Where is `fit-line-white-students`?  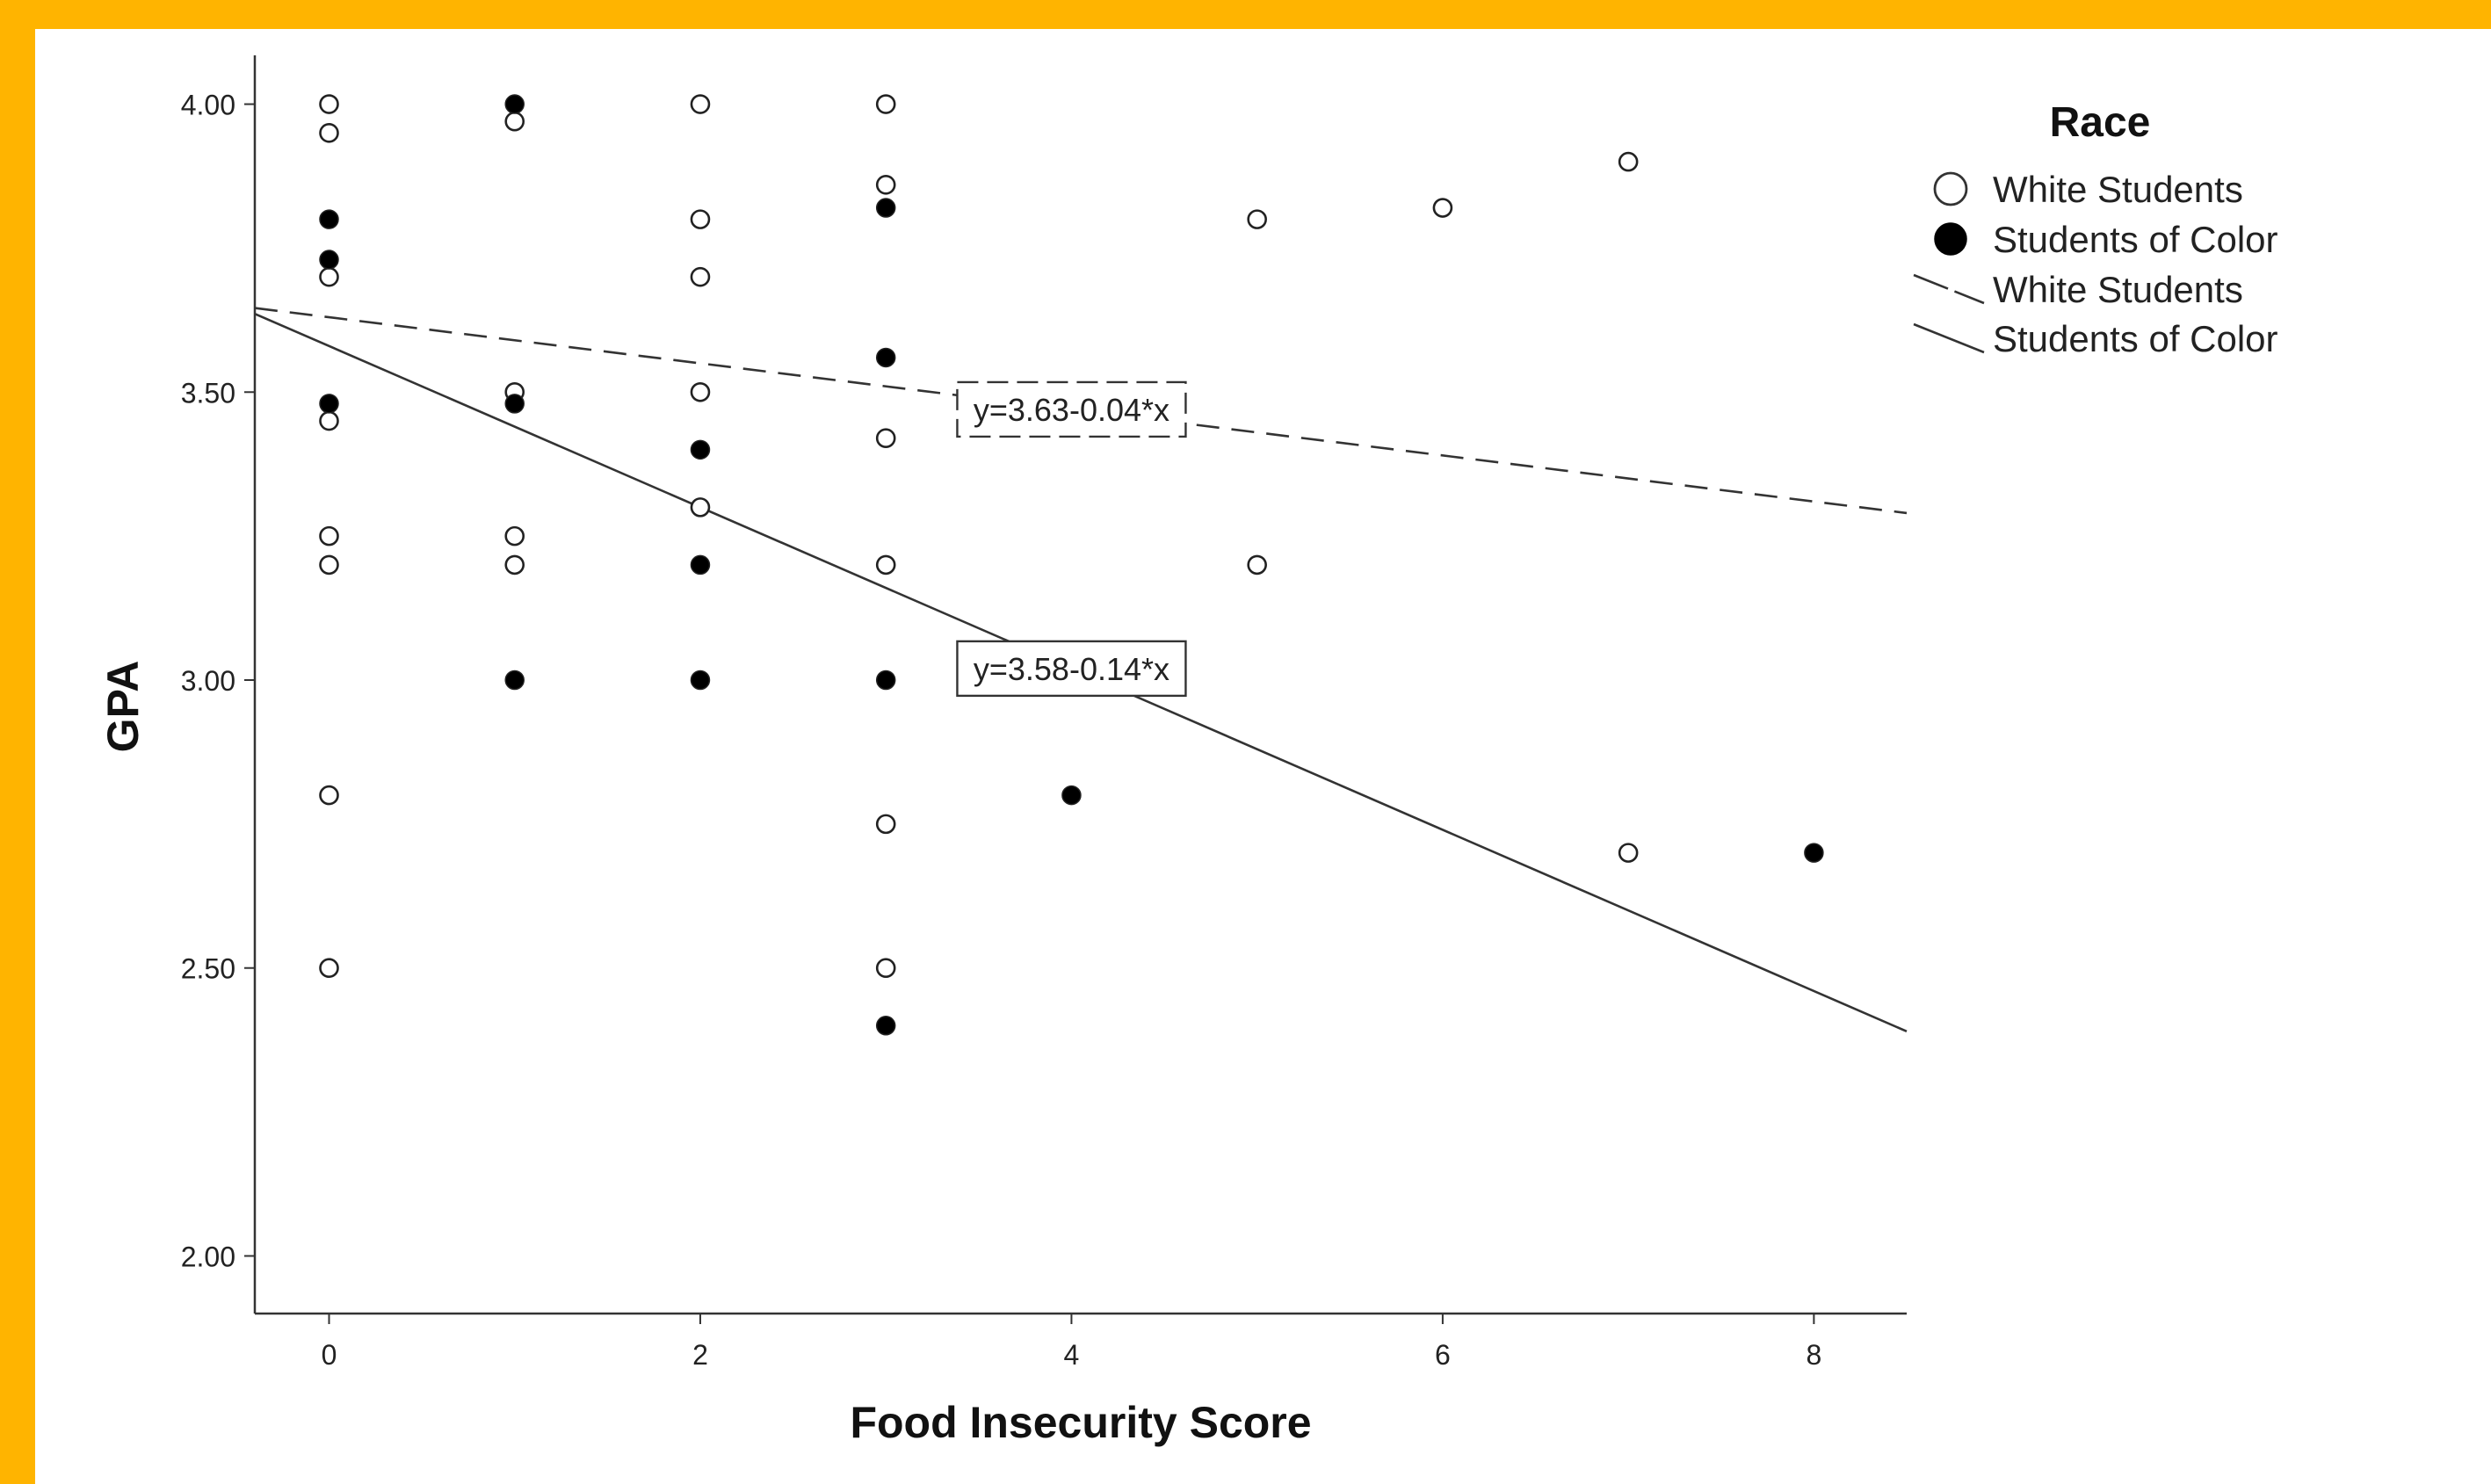
fit-line-white-students is located at coordinates (1081, 411).